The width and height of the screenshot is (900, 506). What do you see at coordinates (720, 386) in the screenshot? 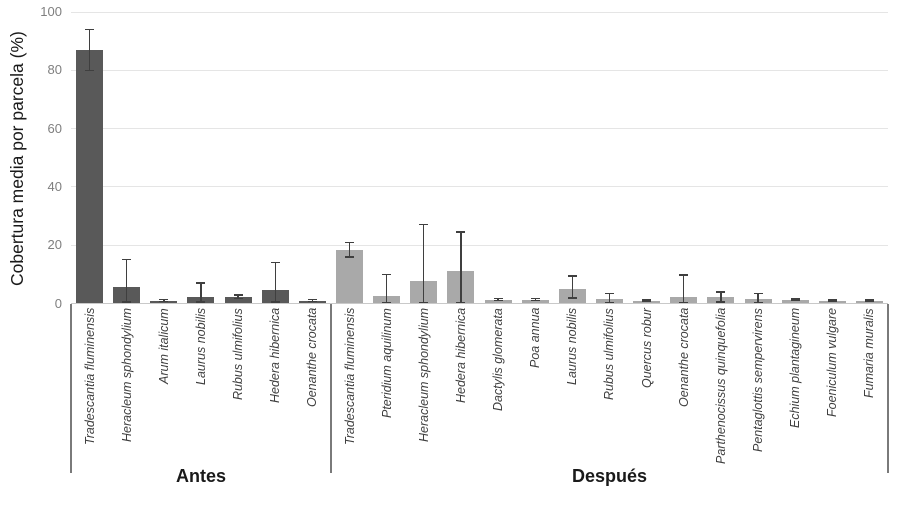
I see `x-tick-label: Parthenocissus quinquefolia` at bounding box center [720, 386].